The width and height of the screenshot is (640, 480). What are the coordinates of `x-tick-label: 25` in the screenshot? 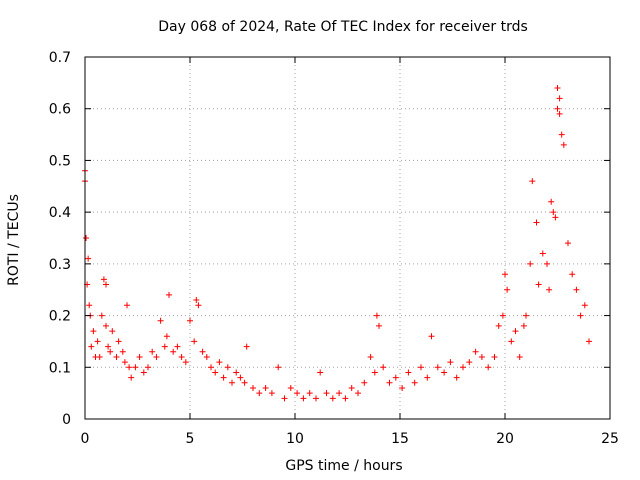 It's located at (610, 439).